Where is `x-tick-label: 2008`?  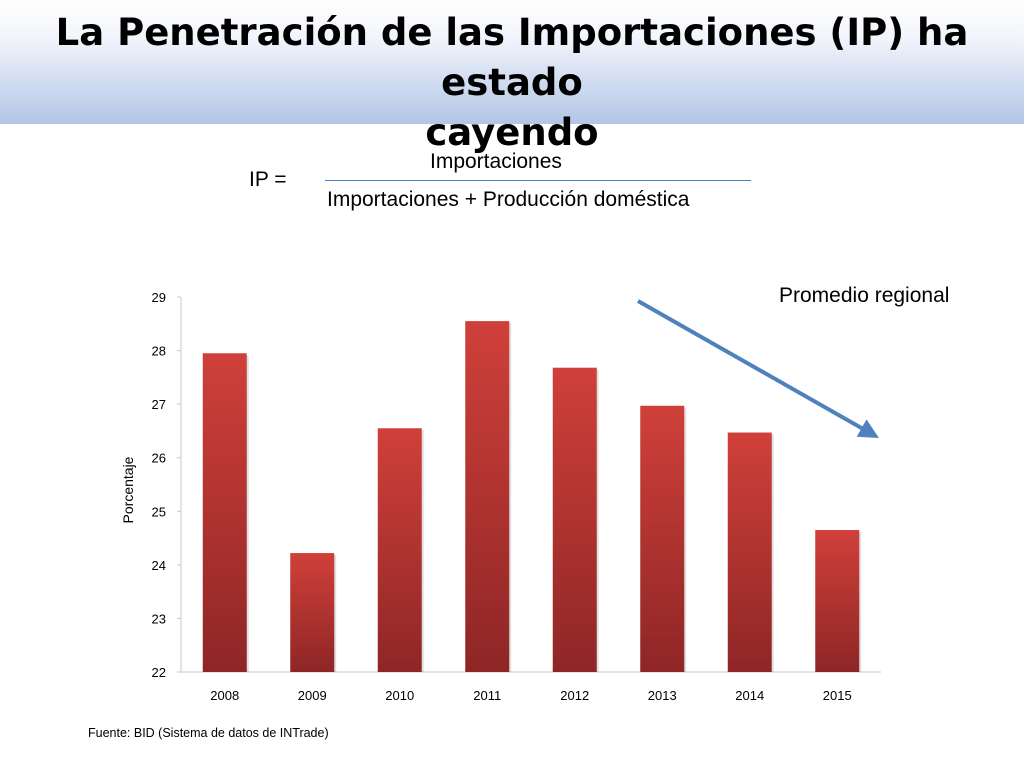 x-tick-label: 2008 is located at coordinates (224, 695).